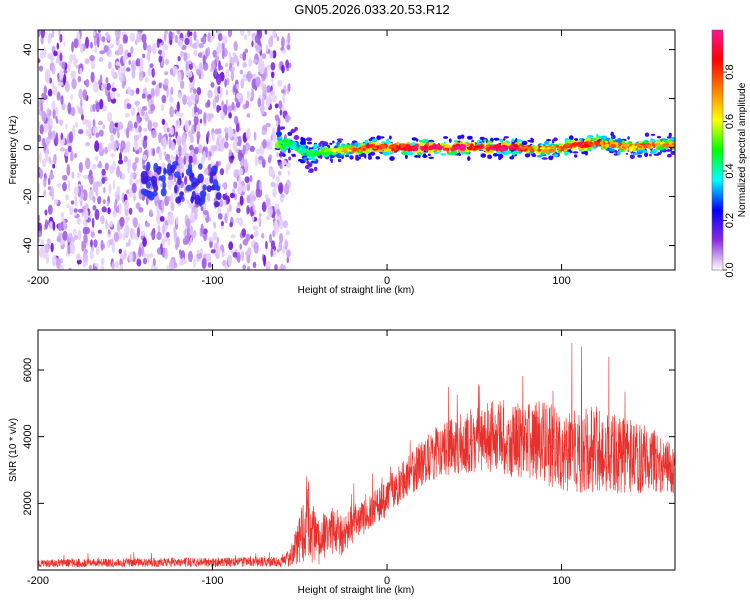 This screenshot has height=600, width=750. What do you see at coordinates (38, 281) in the screenshot?
I see `spectrogram-x-tick-label: -200` at bounding box center [38, 281].